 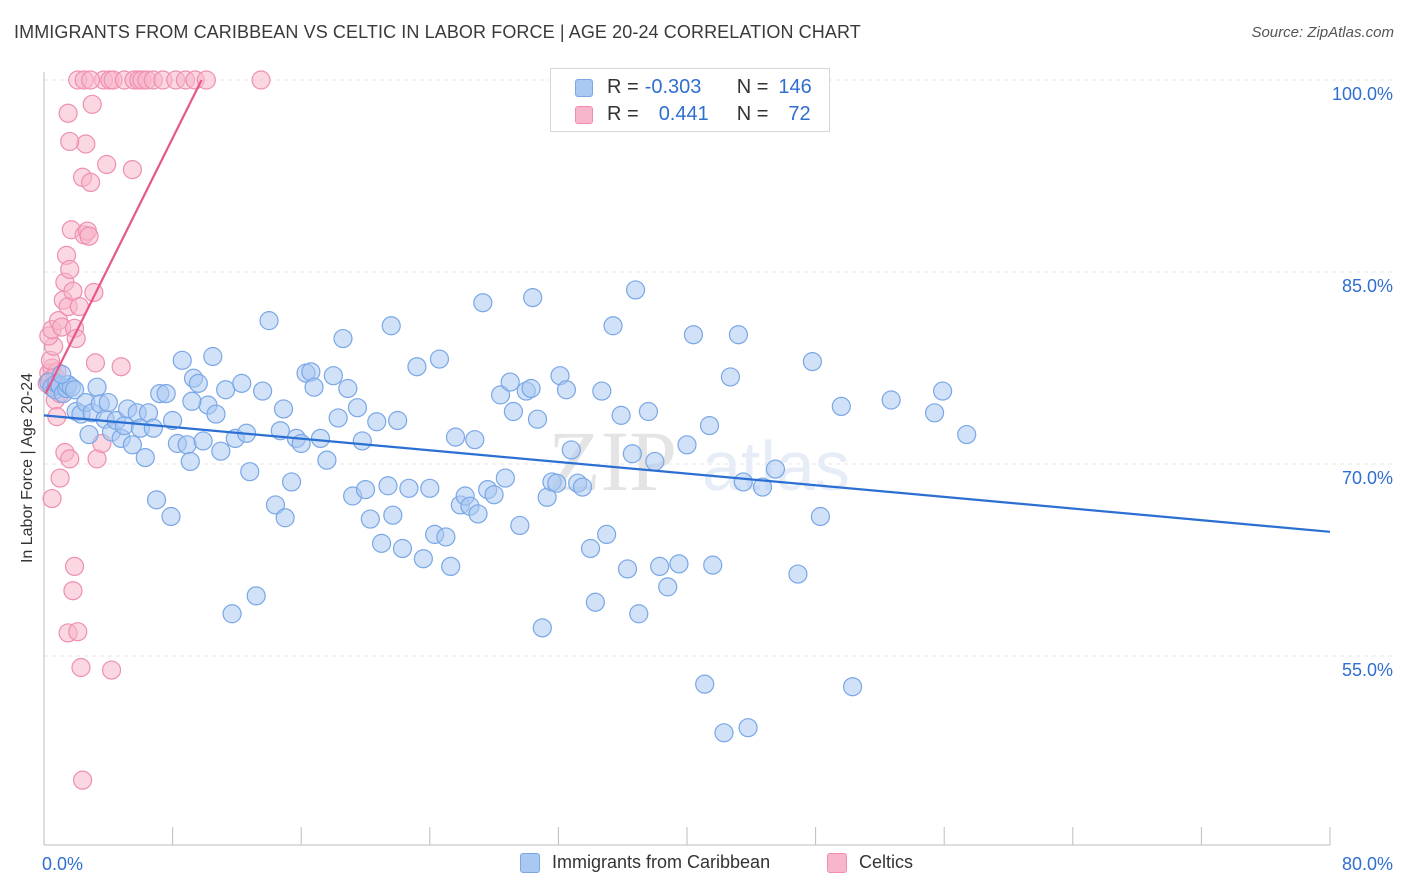 I want to click on legend-n-value: 72, so click(x=799, y=114).